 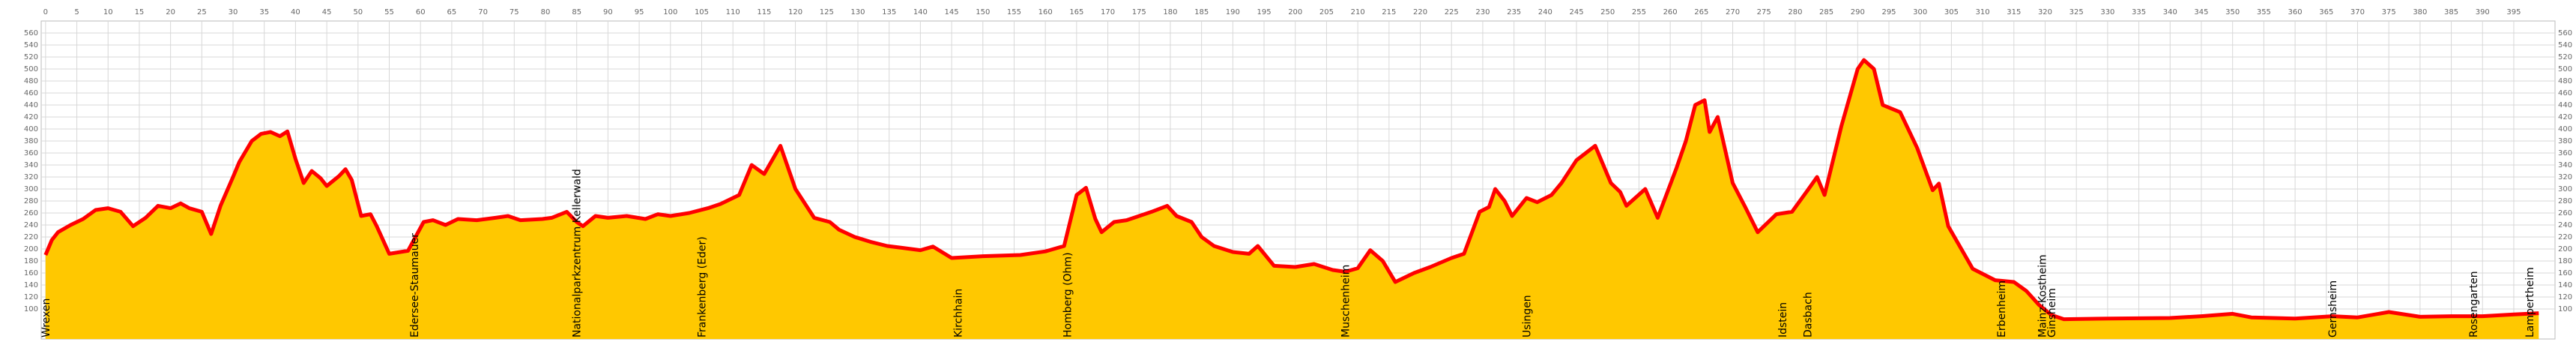 I want to click on x-tick-label: 280, so click(x=1795, y=12).